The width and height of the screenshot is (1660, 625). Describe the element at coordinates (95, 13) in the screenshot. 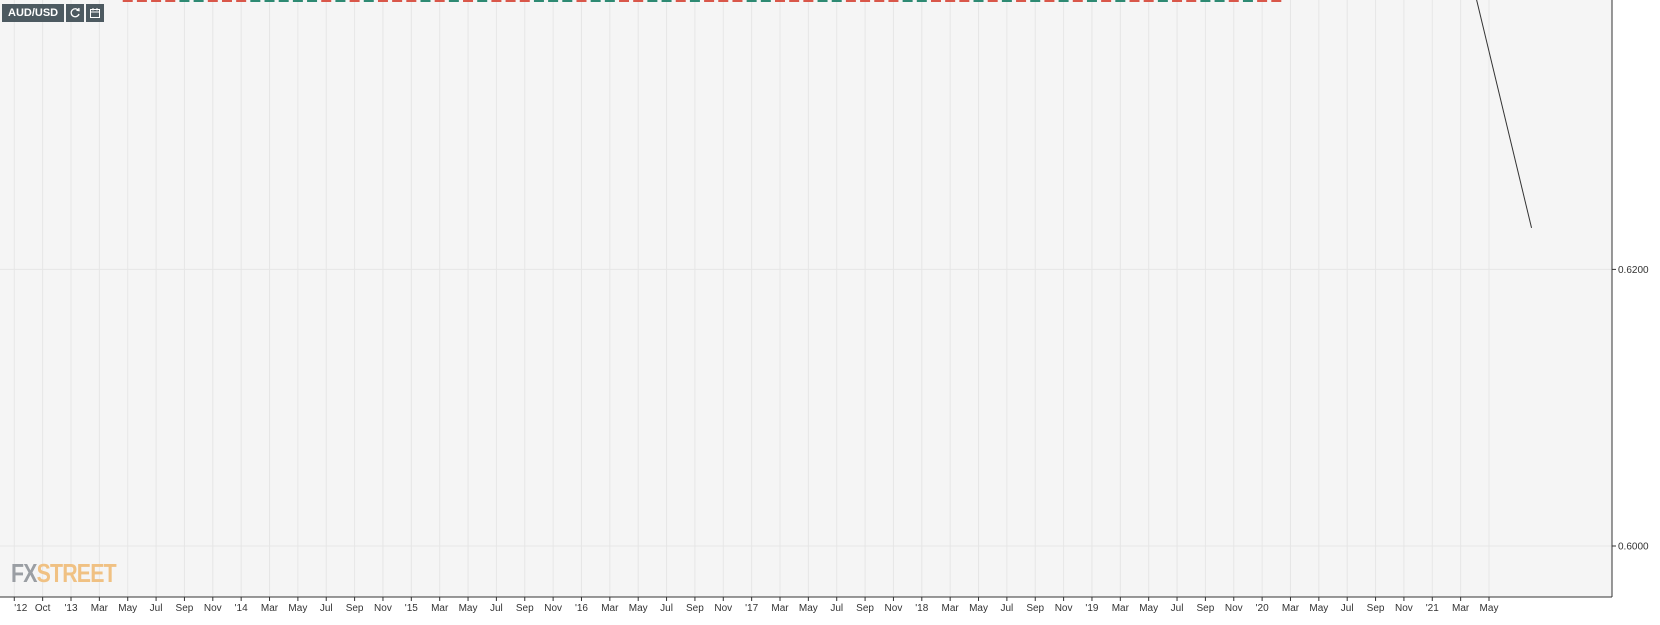

I see `calendar-icon` at that location.